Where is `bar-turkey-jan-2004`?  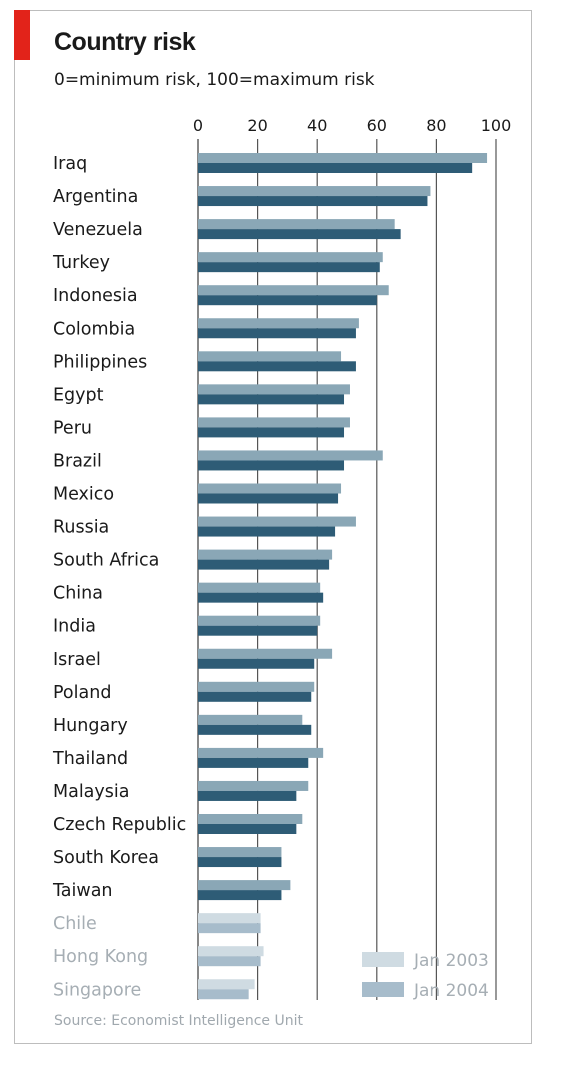
bar-turkey-jan-2004 is located at coordinates (289, 267).